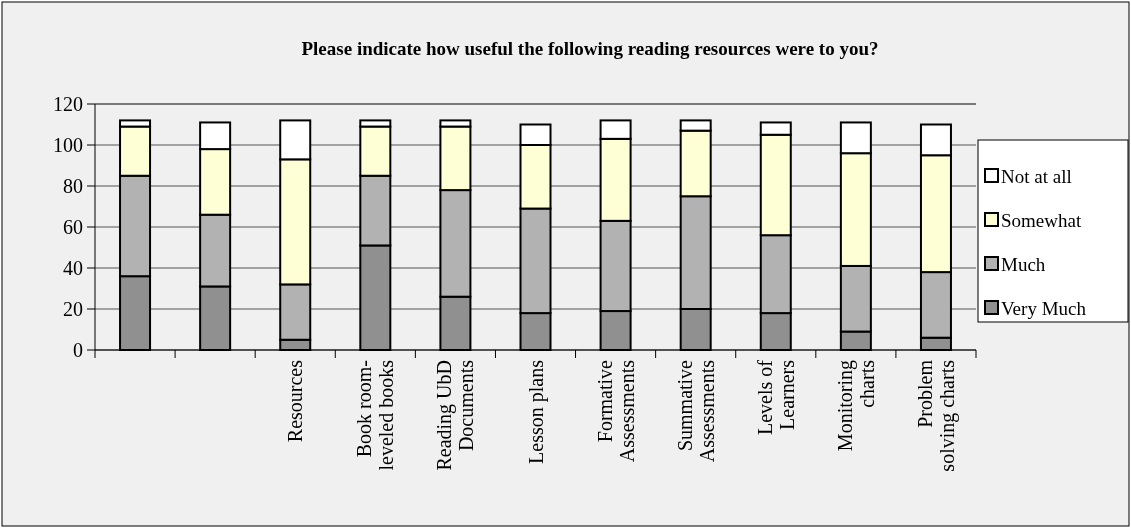  What do you see at coordinates (78, 350) in the screenshot?
I see `y-tick-label: 0` at bounding box center [78, 350].